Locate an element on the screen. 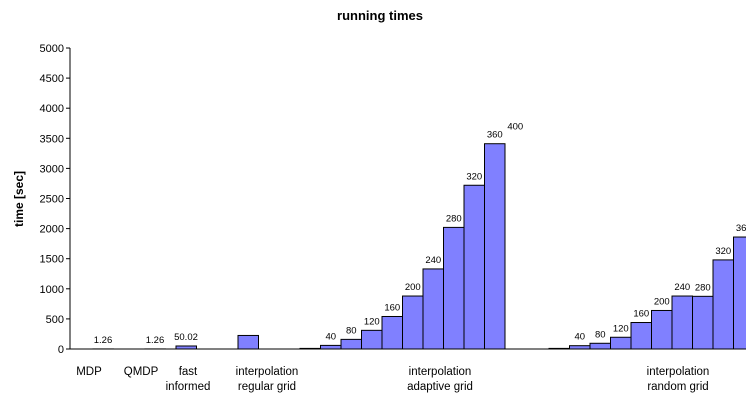  y-tick-label: 500 is located at coordinates (55, 320).